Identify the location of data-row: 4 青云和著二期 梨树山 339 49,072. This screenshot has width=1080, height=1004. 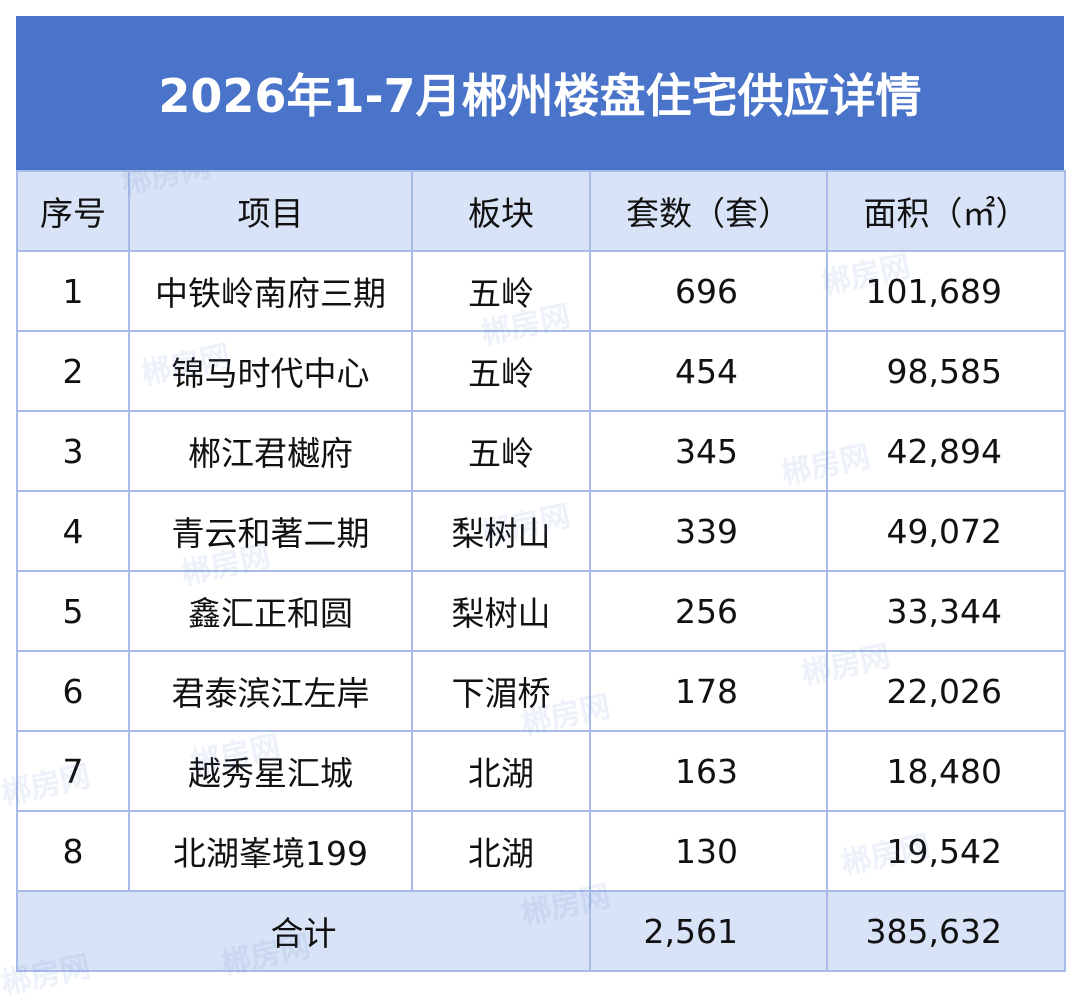
(541, 531).